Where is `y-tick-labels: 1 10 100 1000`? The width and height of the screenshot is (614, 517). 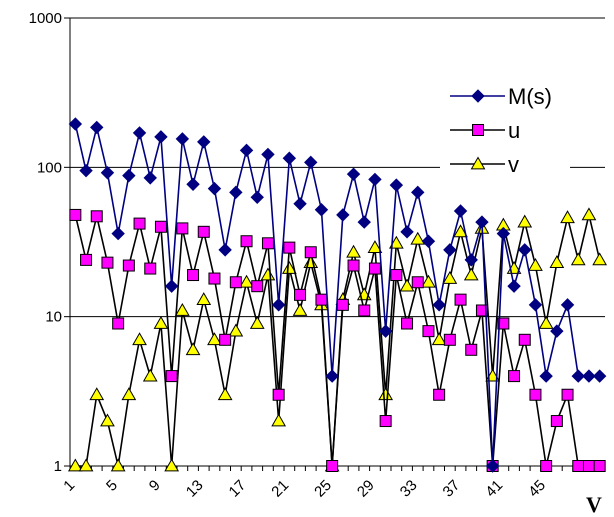
y-tick-labels: 1 10 100 1000 is located at coordinates (45, 242).